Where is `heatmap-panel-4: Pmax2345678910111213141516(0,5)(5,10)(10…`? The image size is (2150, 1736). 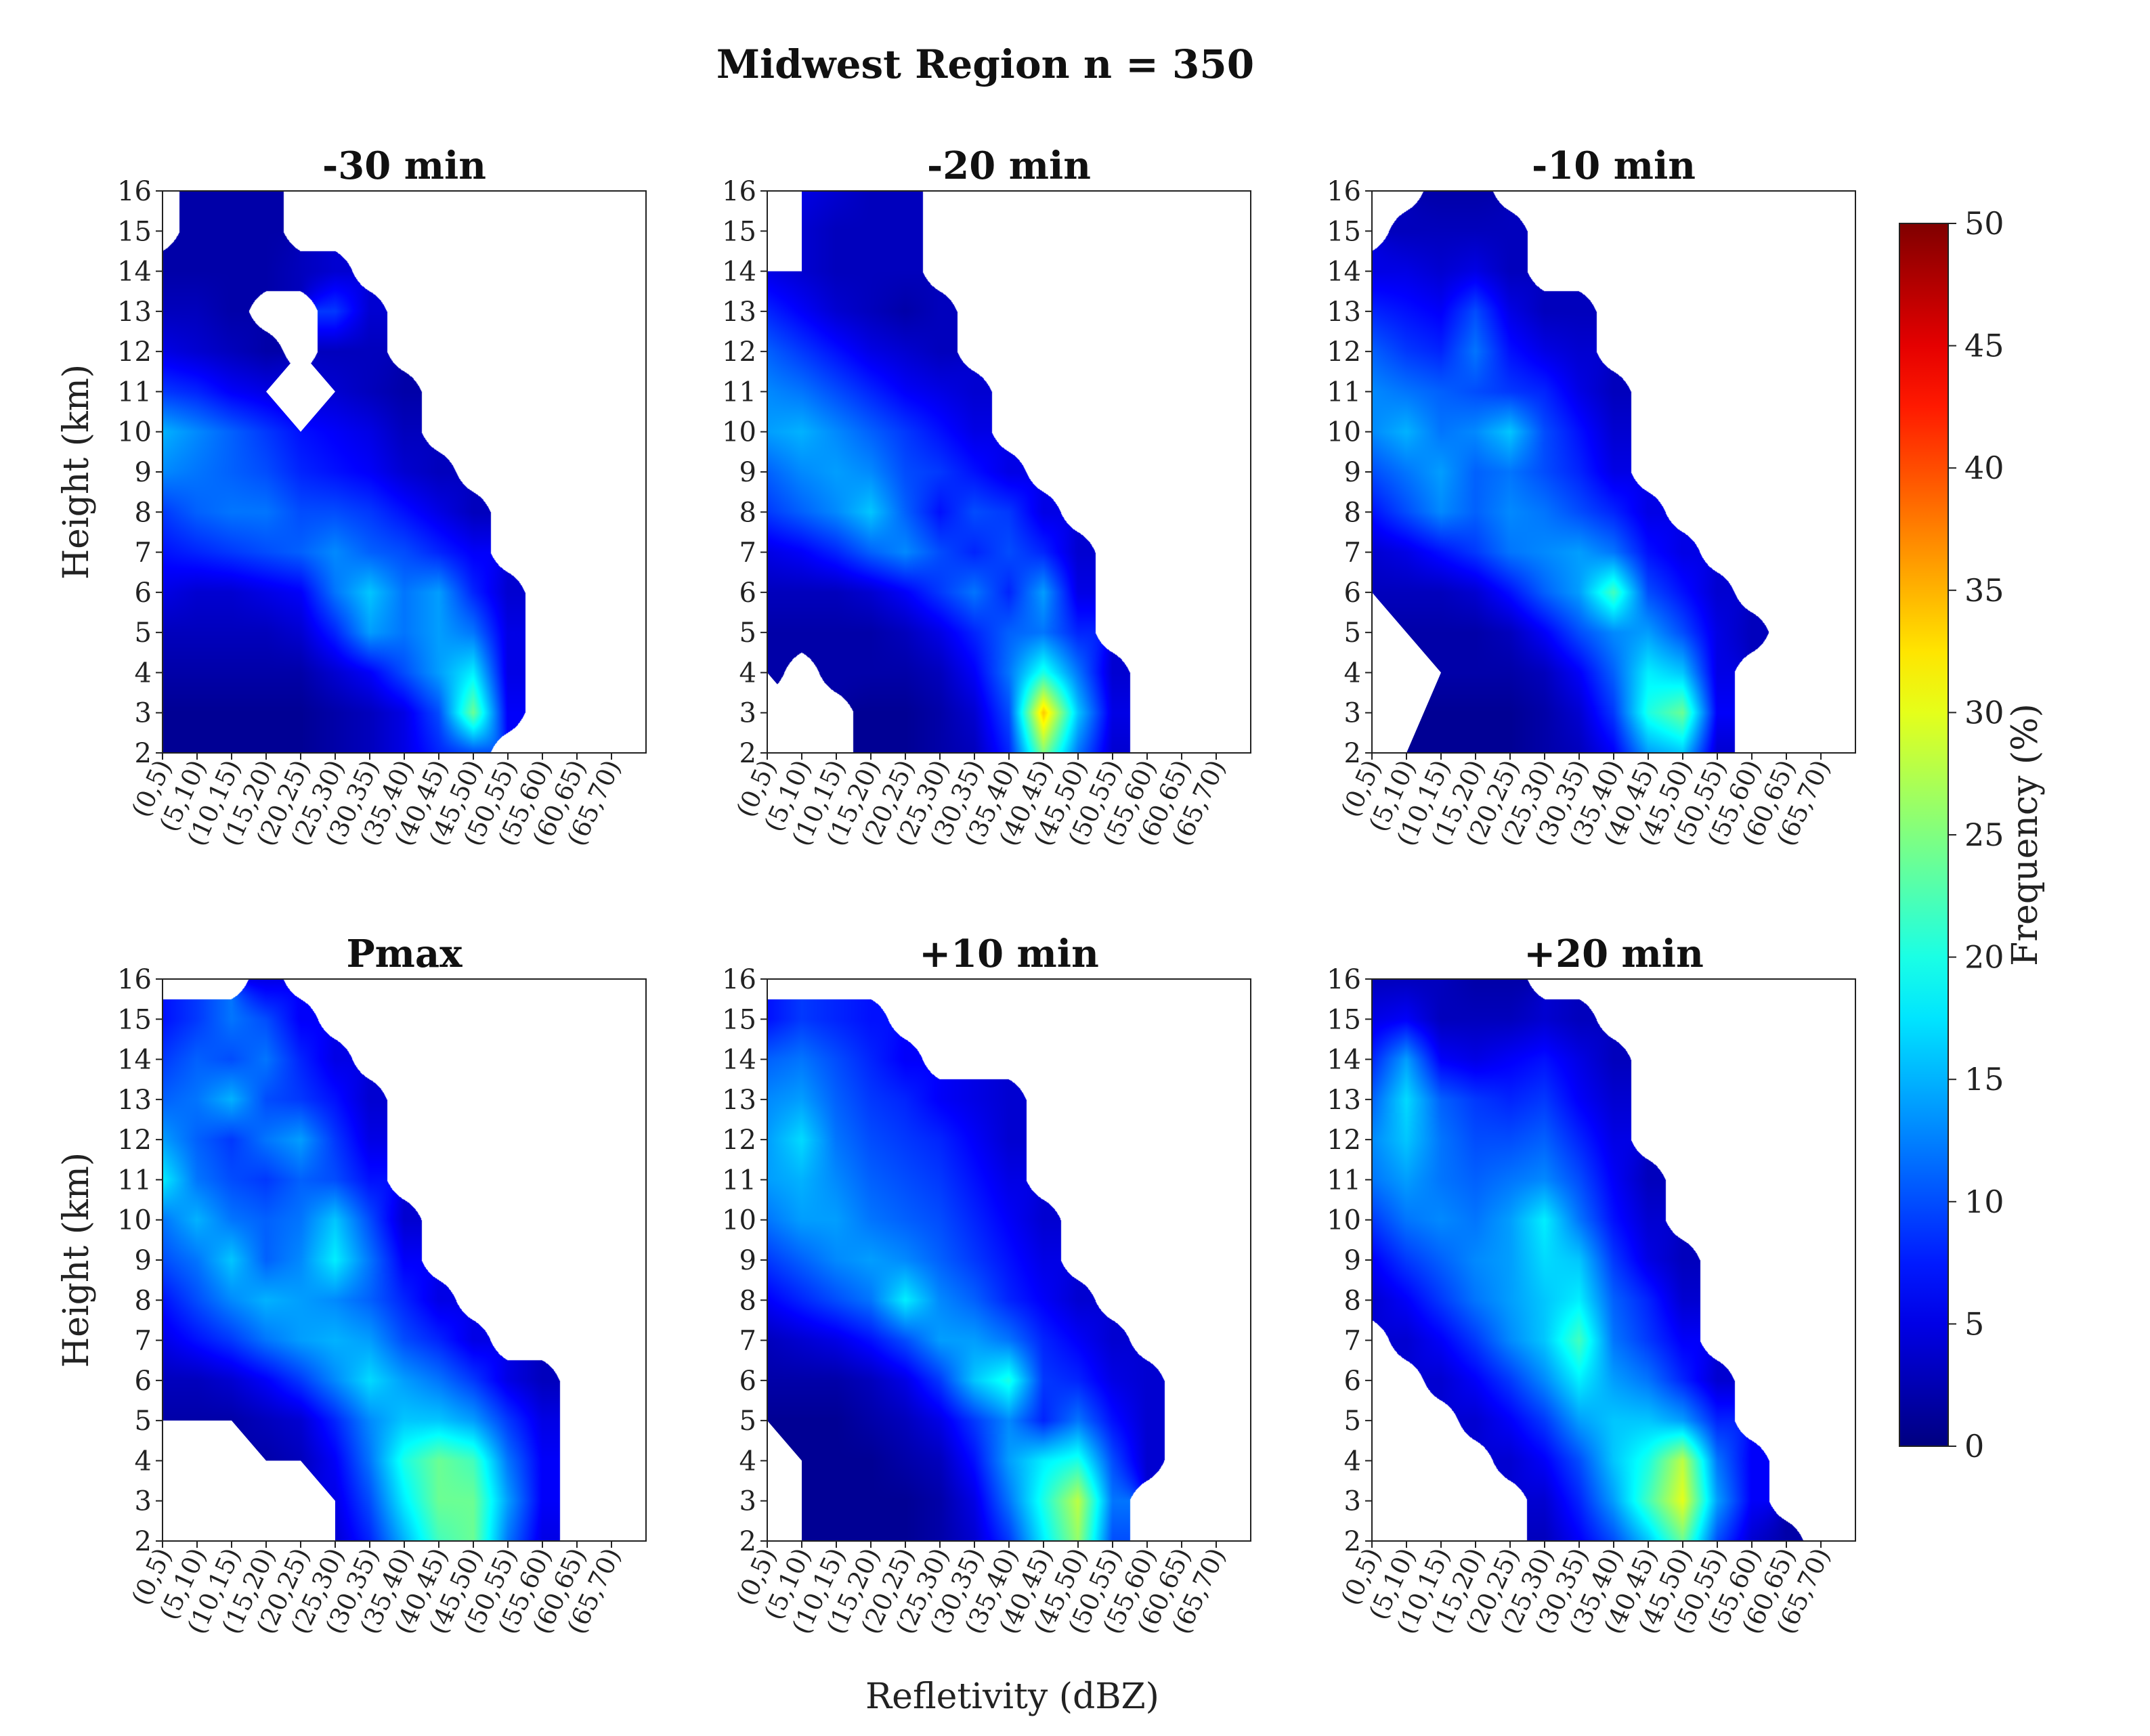
heatmap-panel-4: Pmax2345678910111213141516(0,5)(5,10)(10… is located at coordinates (382, 1285).